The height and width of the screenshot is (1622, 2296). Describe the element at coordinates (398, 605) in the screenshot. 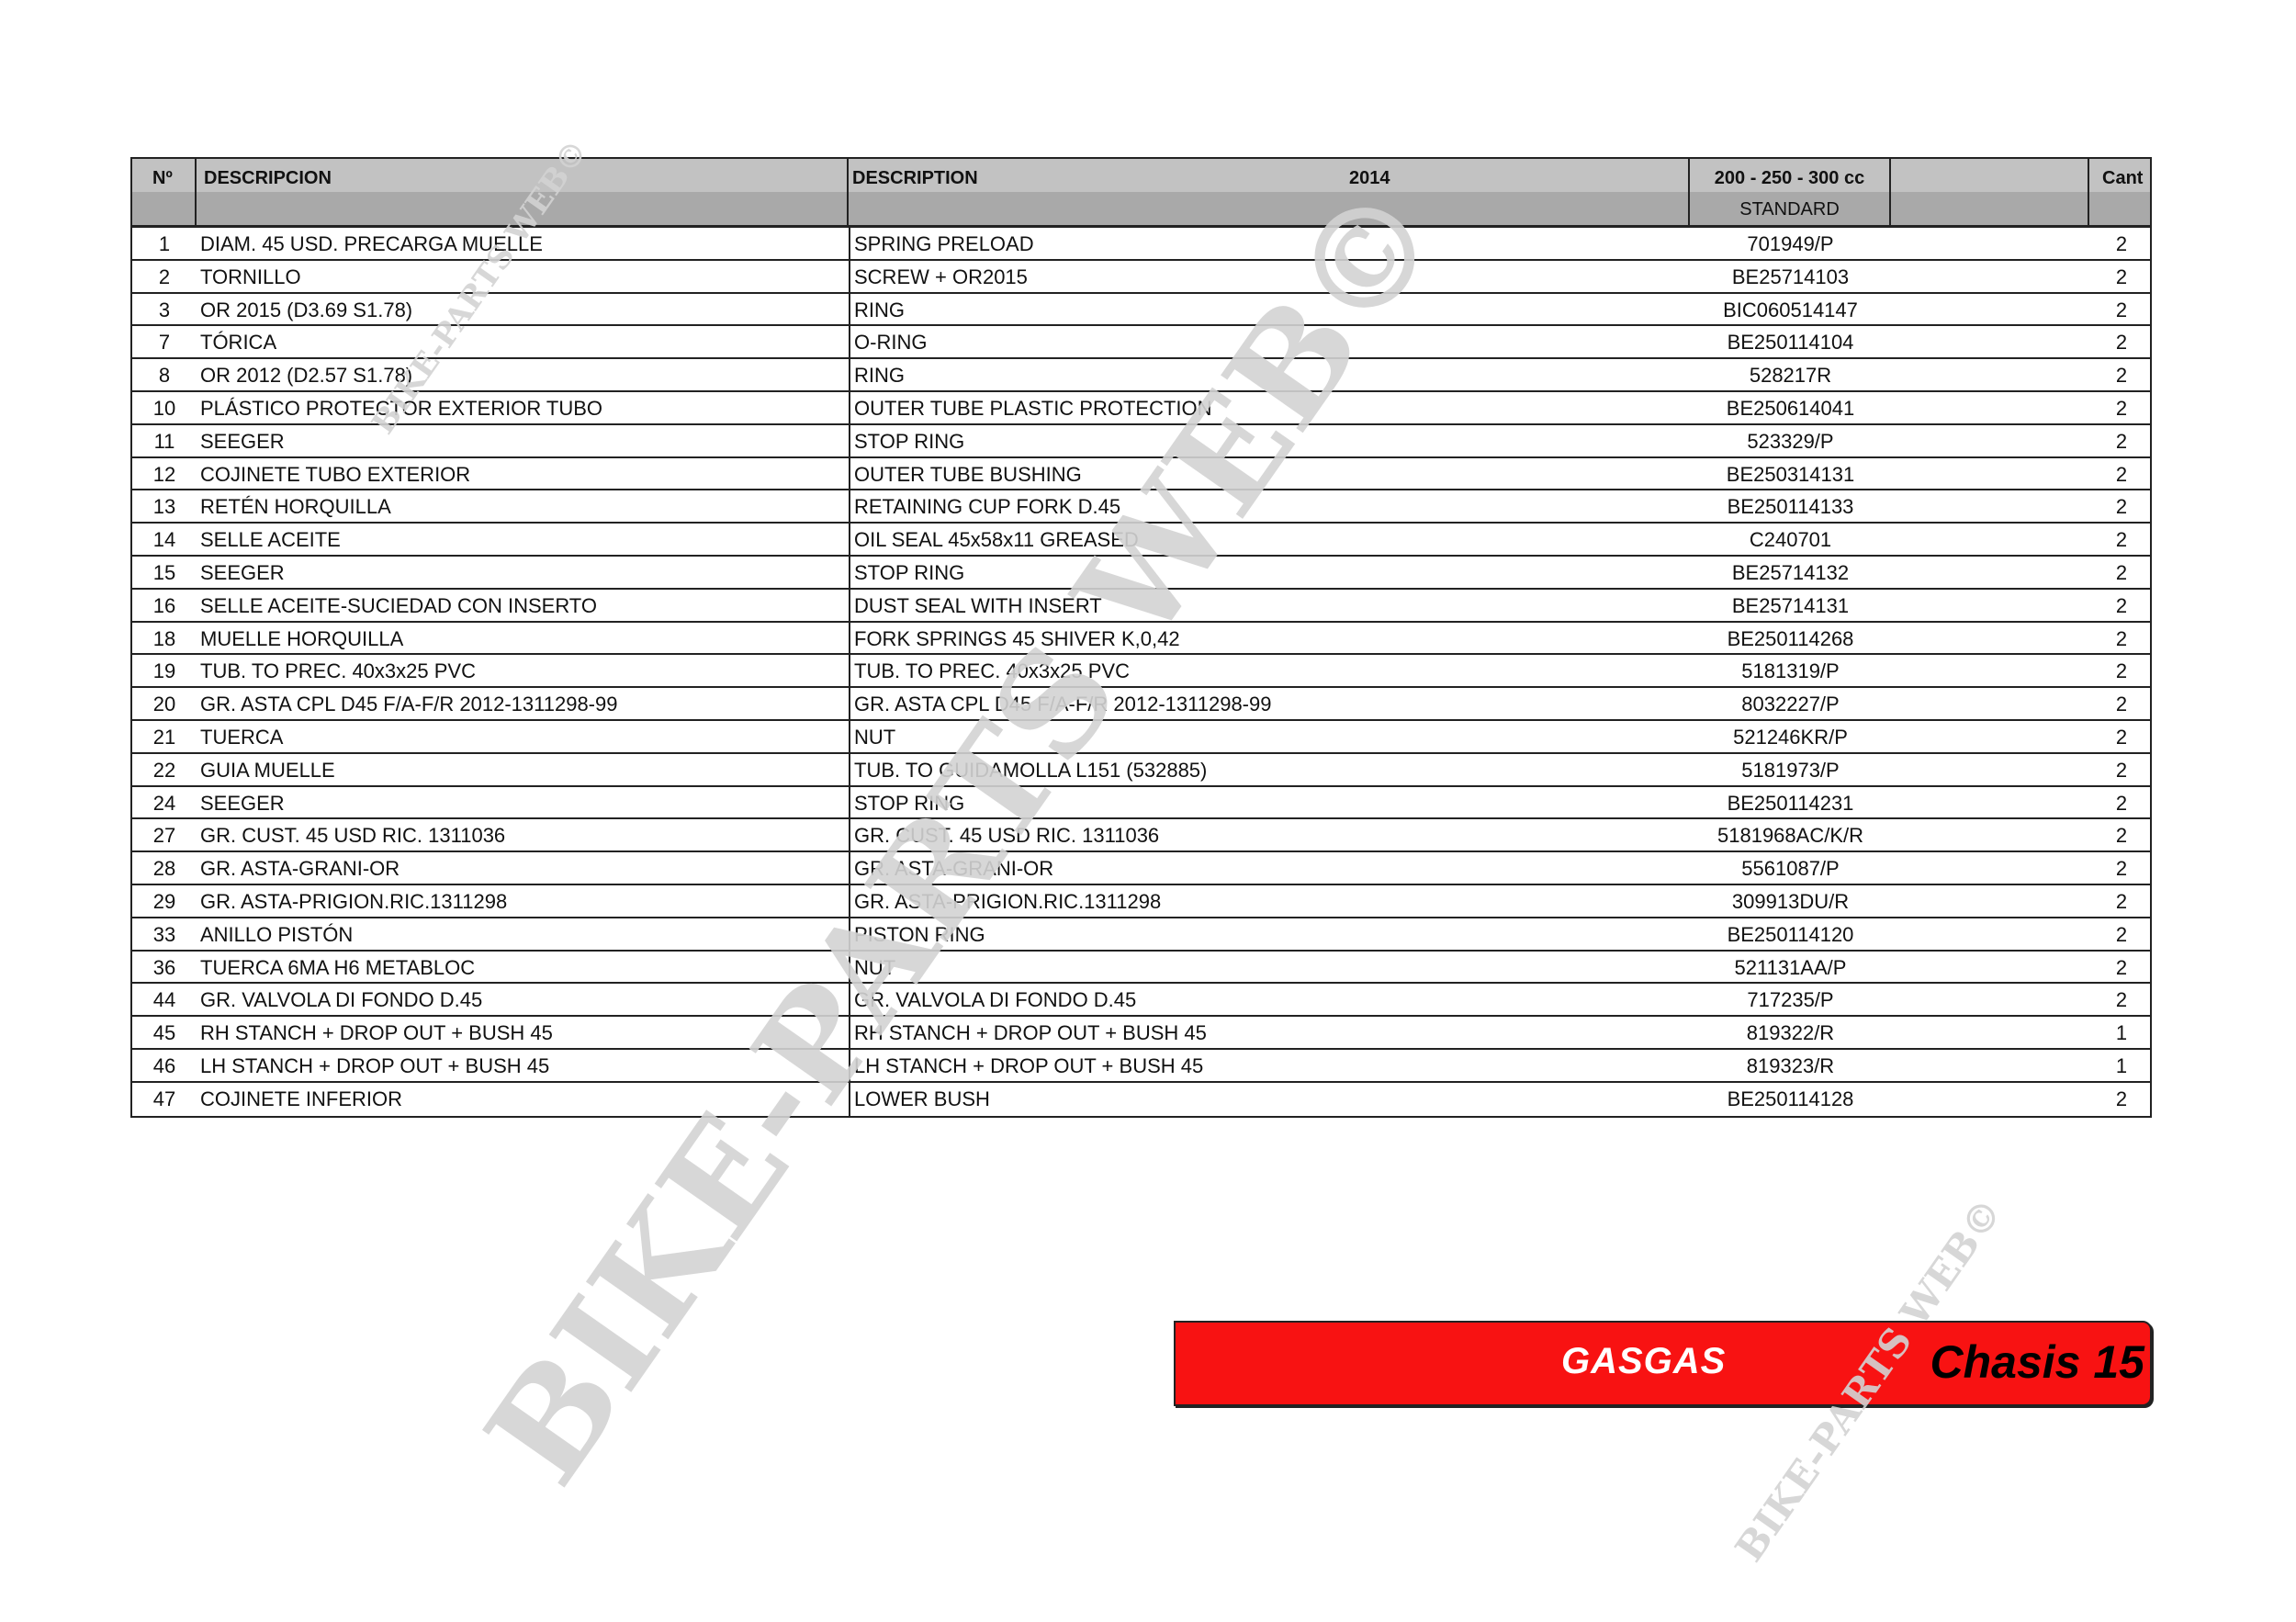

I see `description-es: SELLE ACEITE-SUCIEDAD CON INSERTO` at that location.